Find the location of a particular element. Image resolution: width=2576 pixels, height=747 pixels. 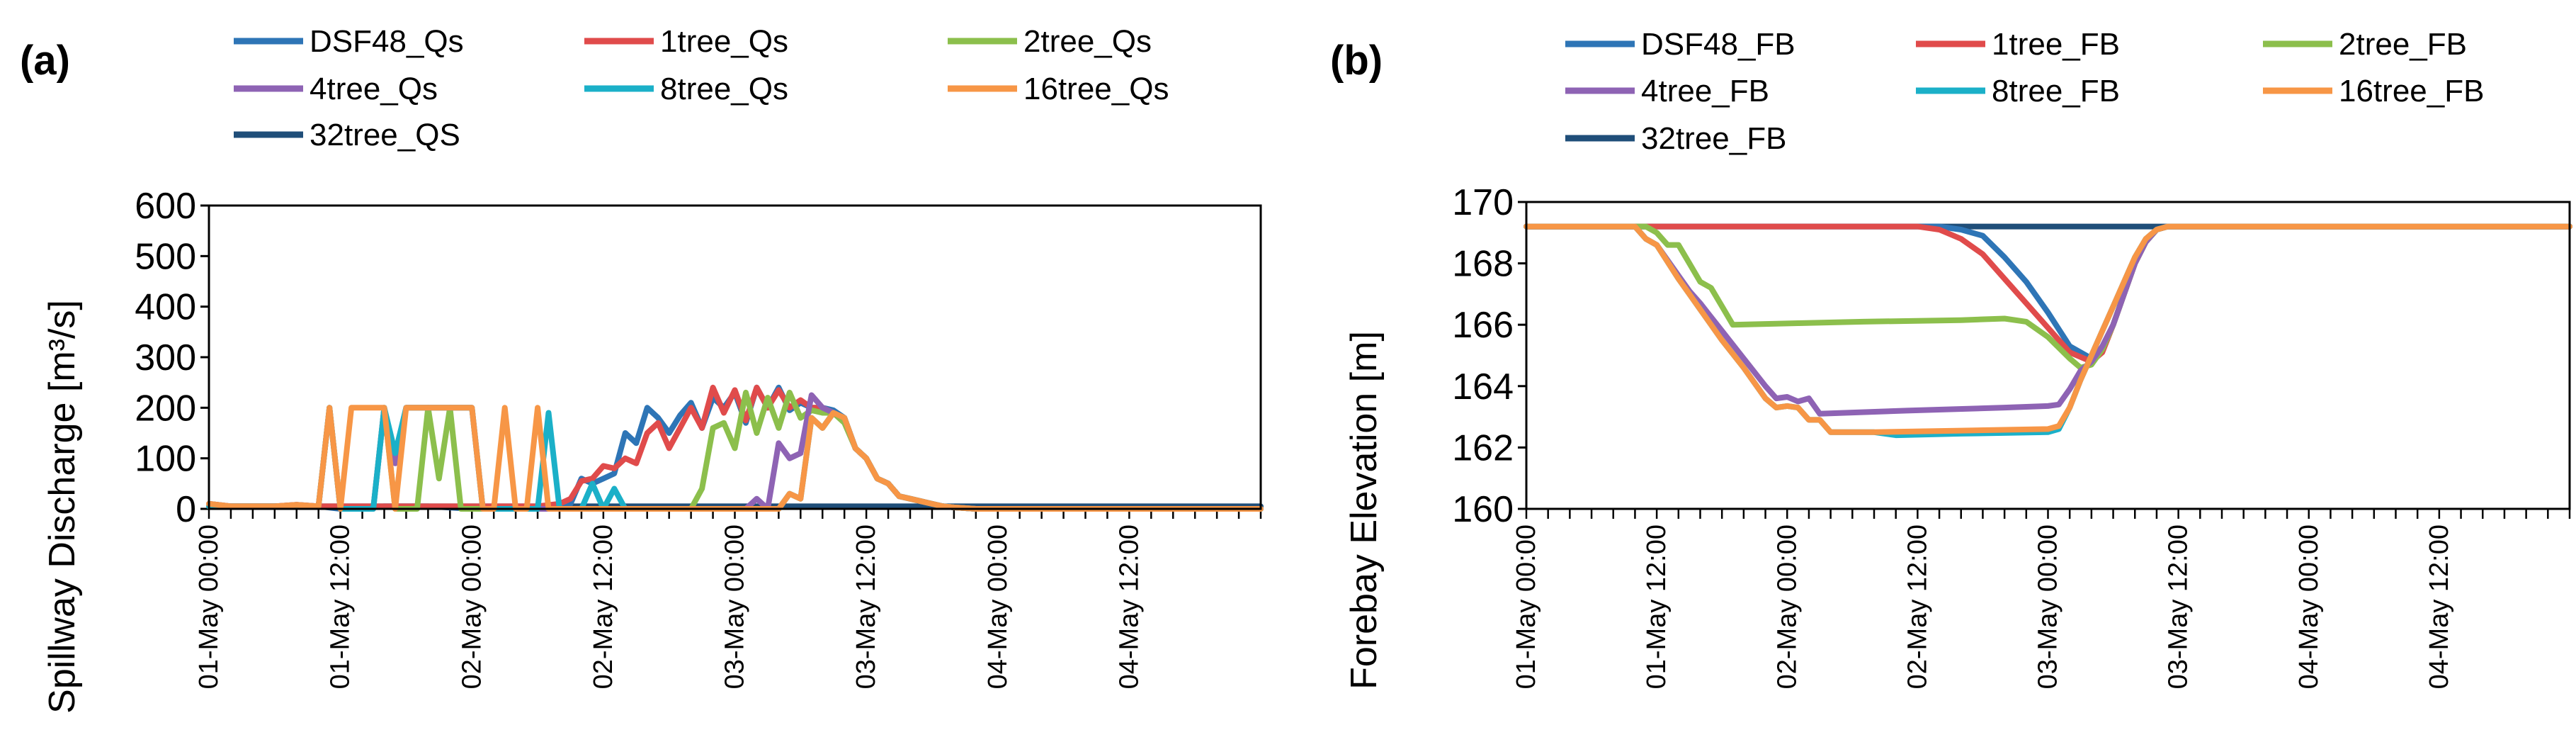

legend-label-1tree_fb: 1tree_FB is located at coordinates (2056, 44).